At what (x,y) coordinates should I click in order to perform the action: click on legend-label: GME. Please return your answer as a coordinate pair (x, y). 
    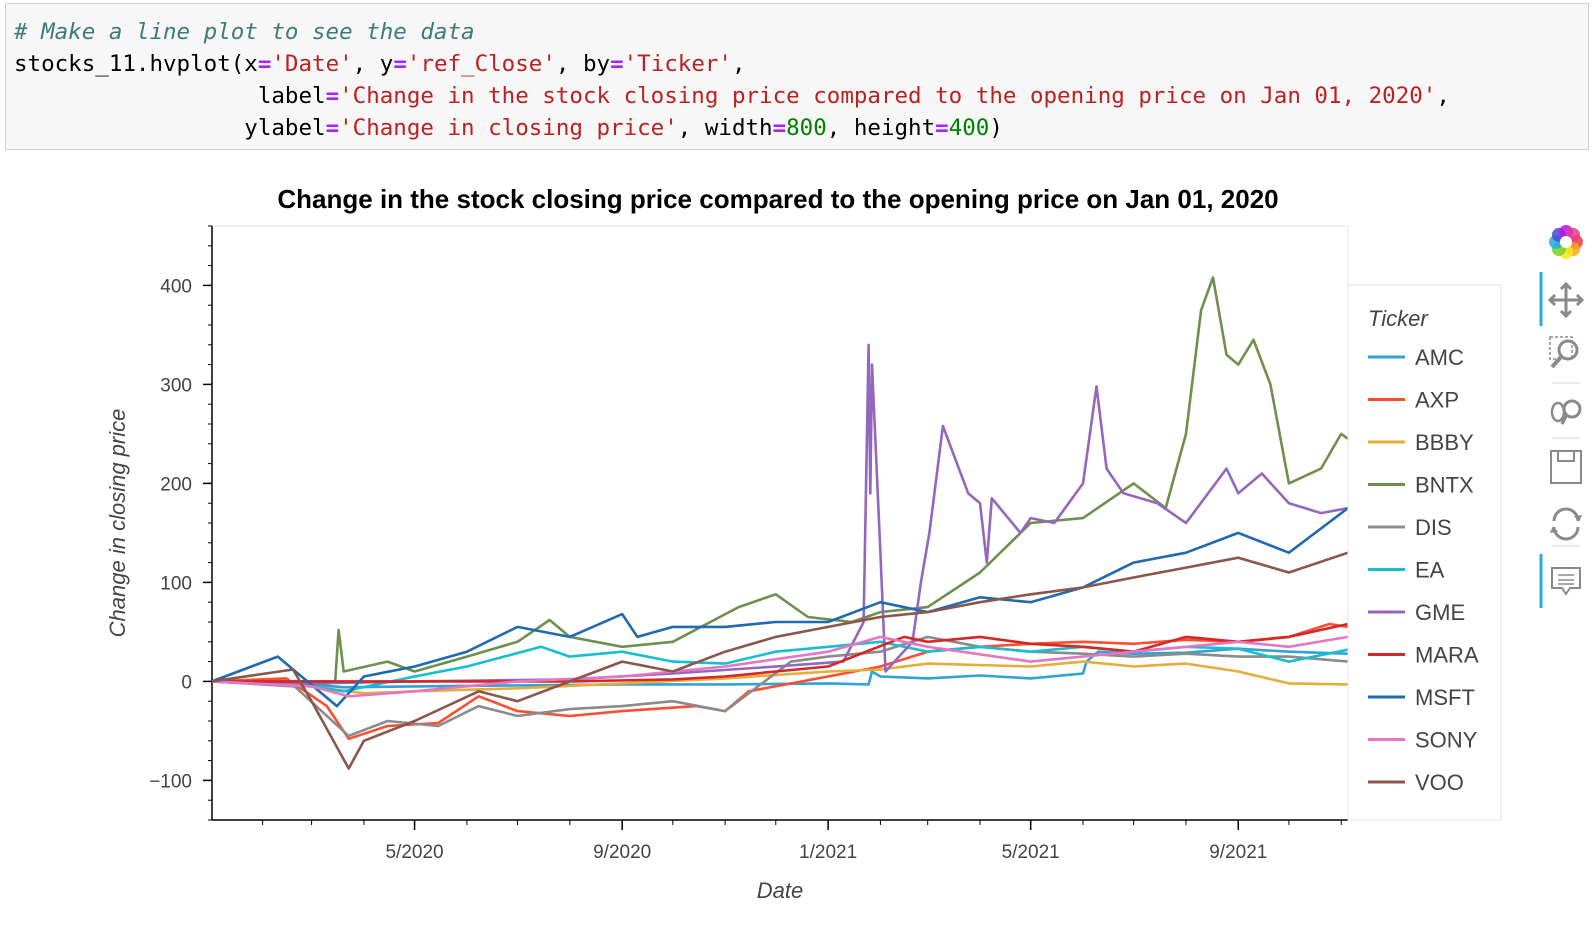
    Looking at the image, I should click on (1440, 612).